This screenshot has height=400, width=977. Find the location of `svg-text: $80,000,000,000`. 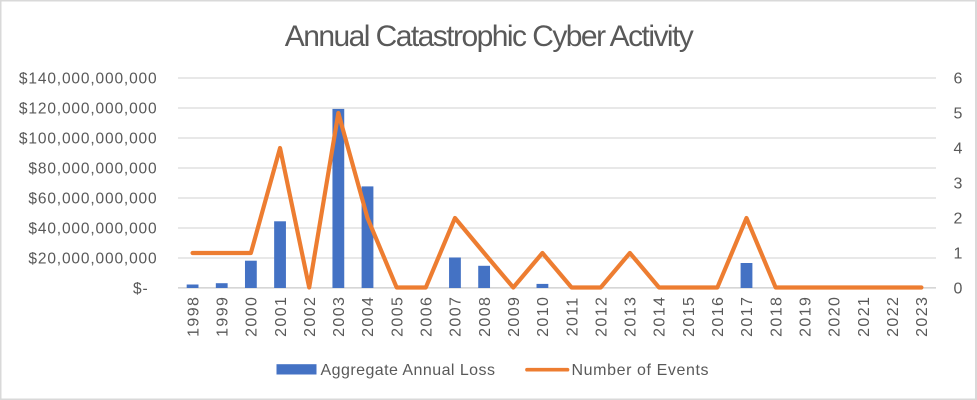

svg-text: $80,000,000,000 is located at coordinates (92, 168).